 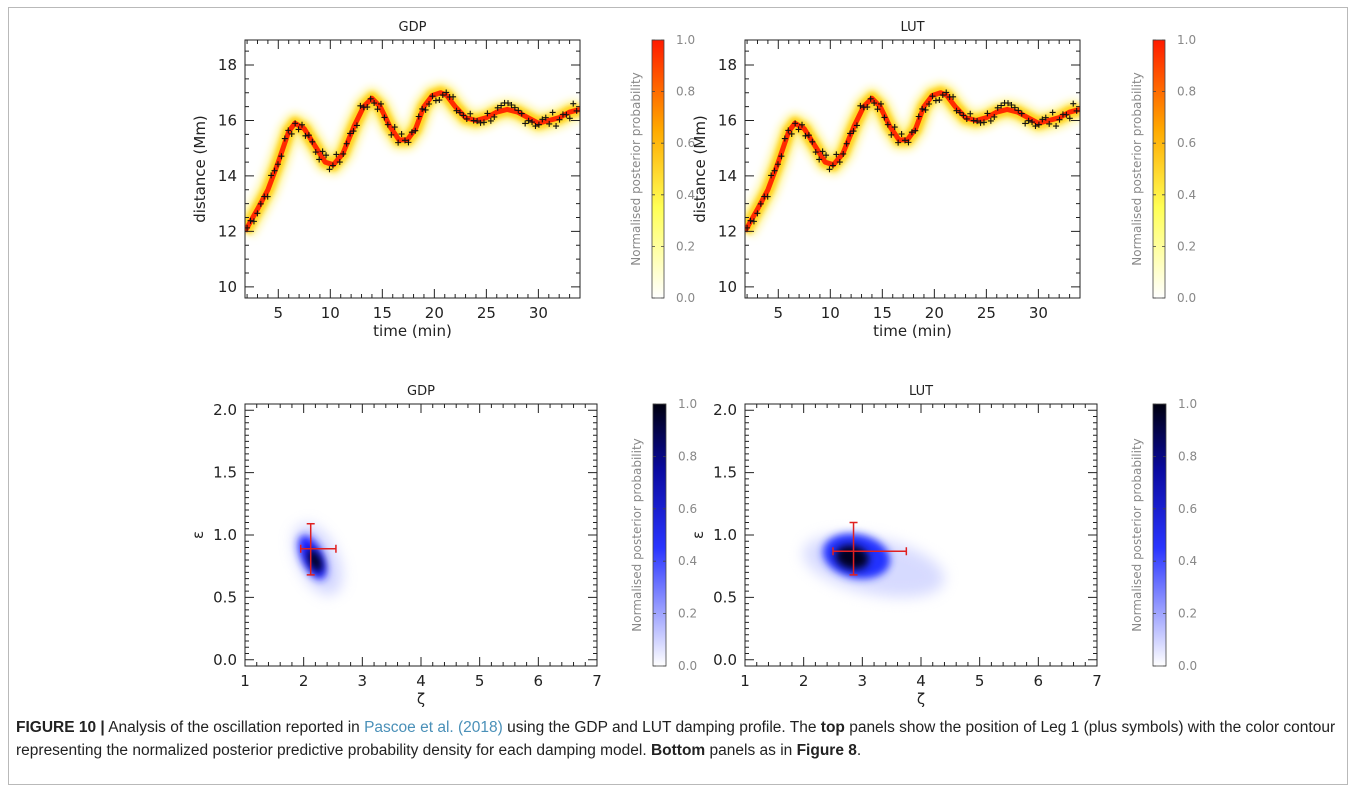 What do you see at coordinates (318, 549) in the screenshot?
I see `estimate-error-cross` at bounding box center [318, 549].